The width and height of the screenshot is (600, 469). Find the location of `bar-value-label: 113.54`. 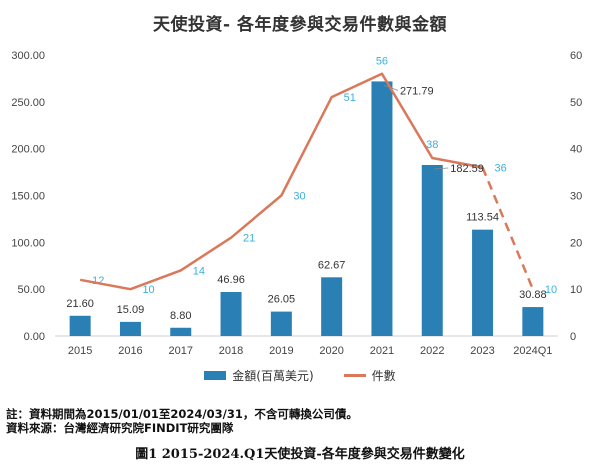

bar-value-label: 113.54 is located at coordinates (482, 218).